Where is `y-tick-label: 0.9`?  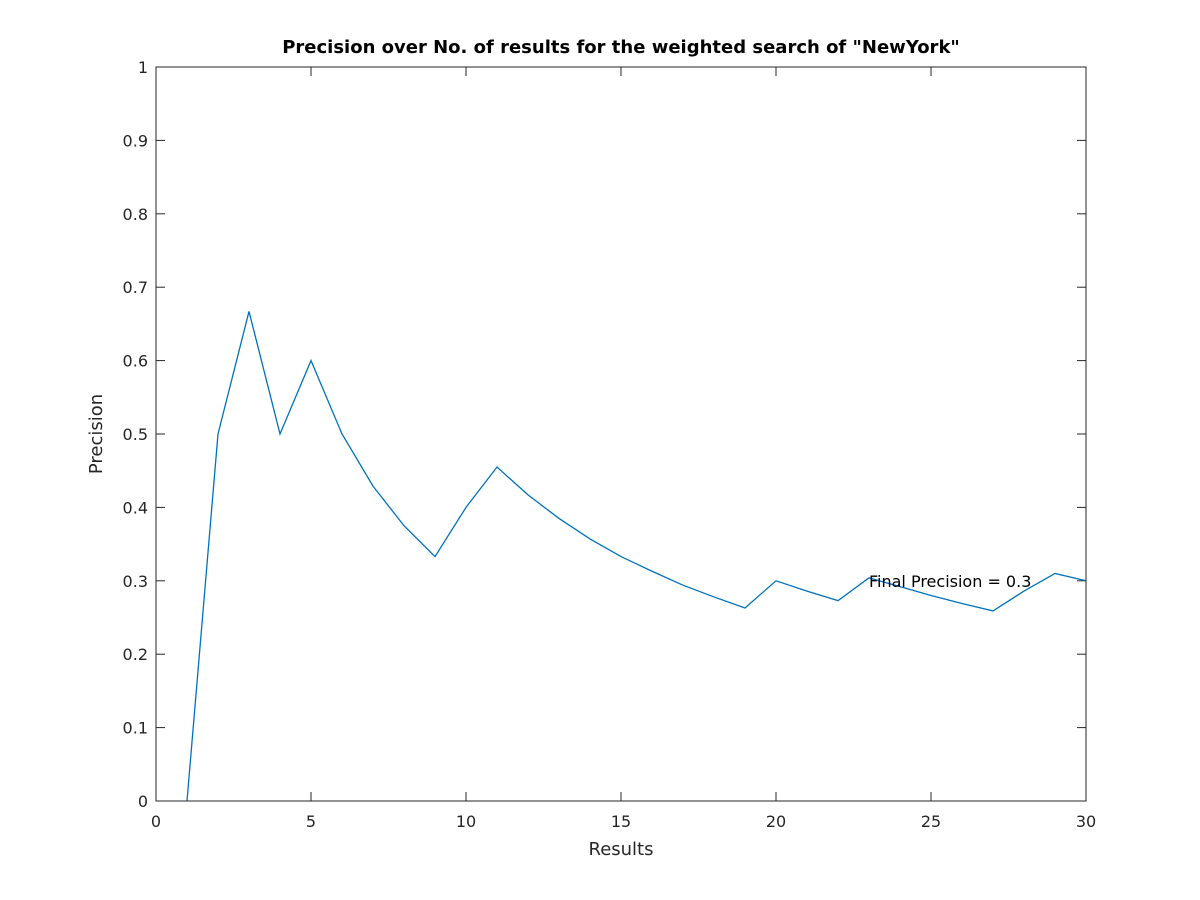
y-tick-label: 0.9 is located at coordinates (135, 140).